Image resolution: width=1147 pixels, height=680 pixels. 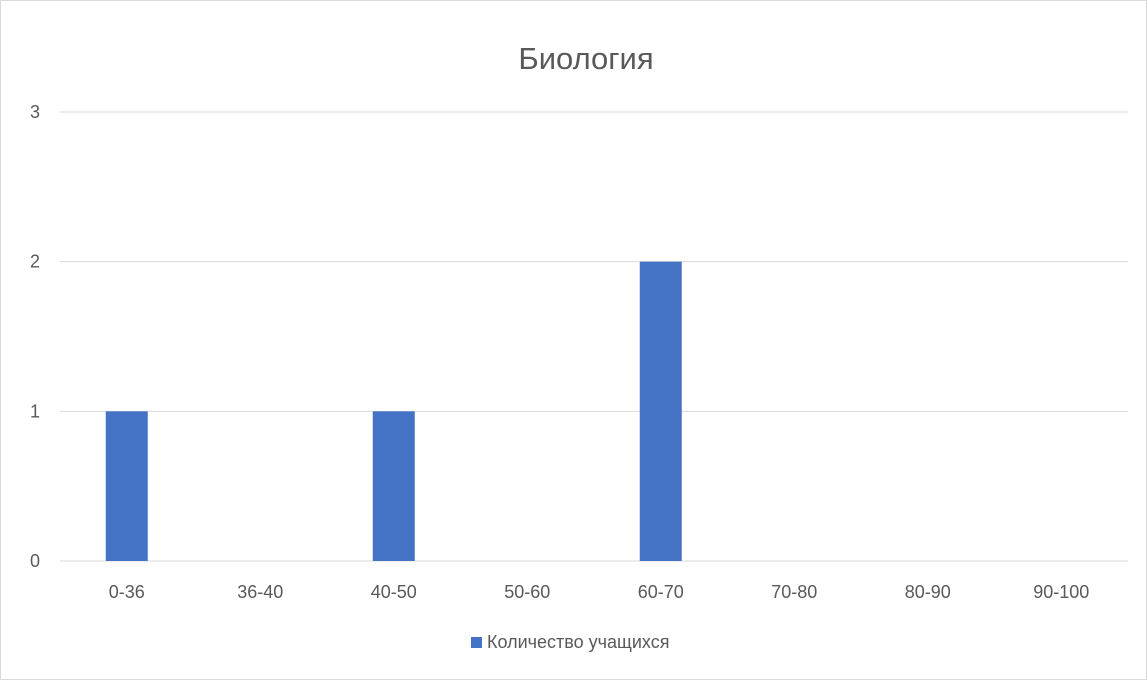 I want to click on y-tick-label: 3, so click(x=35, y=112).